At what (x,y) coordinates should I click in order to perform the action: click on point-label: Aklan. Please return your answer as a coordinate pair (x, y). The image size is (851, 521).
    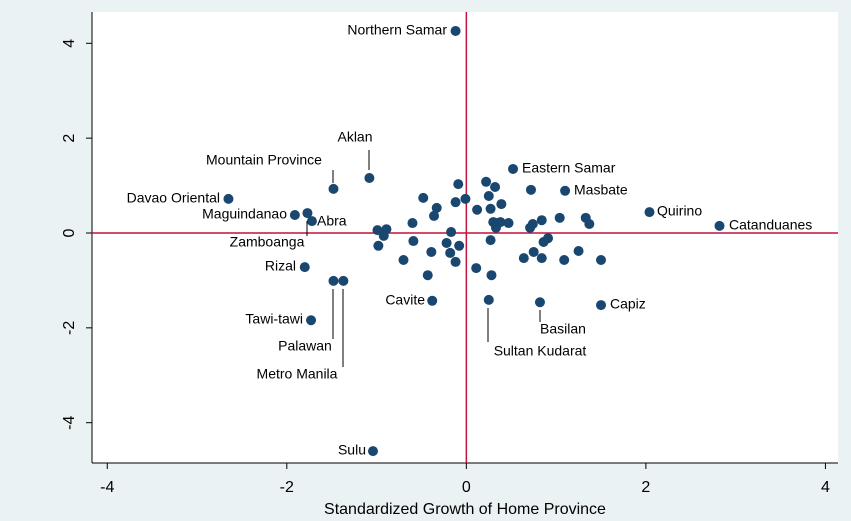
    Looking at the image, I should click on (354, 137).